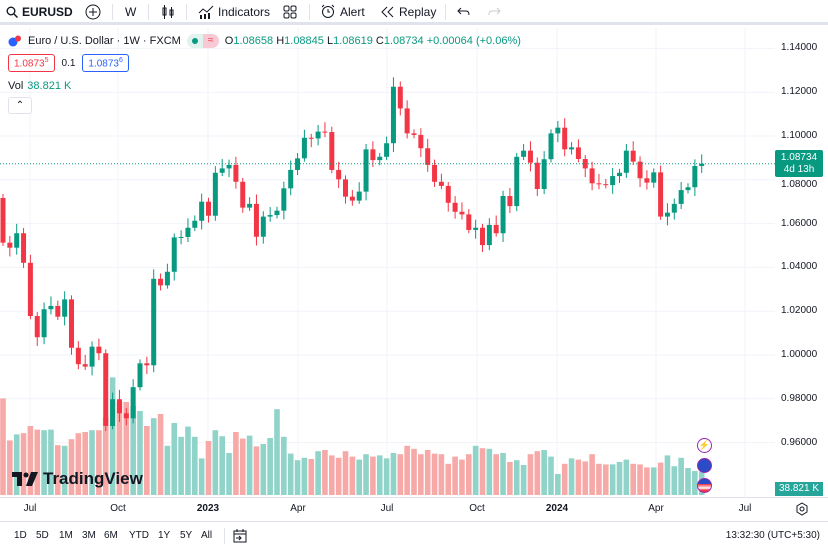 This screenshot has width=828, height=550. I want to click on range-button-6m: 6M, so click(111, 535).